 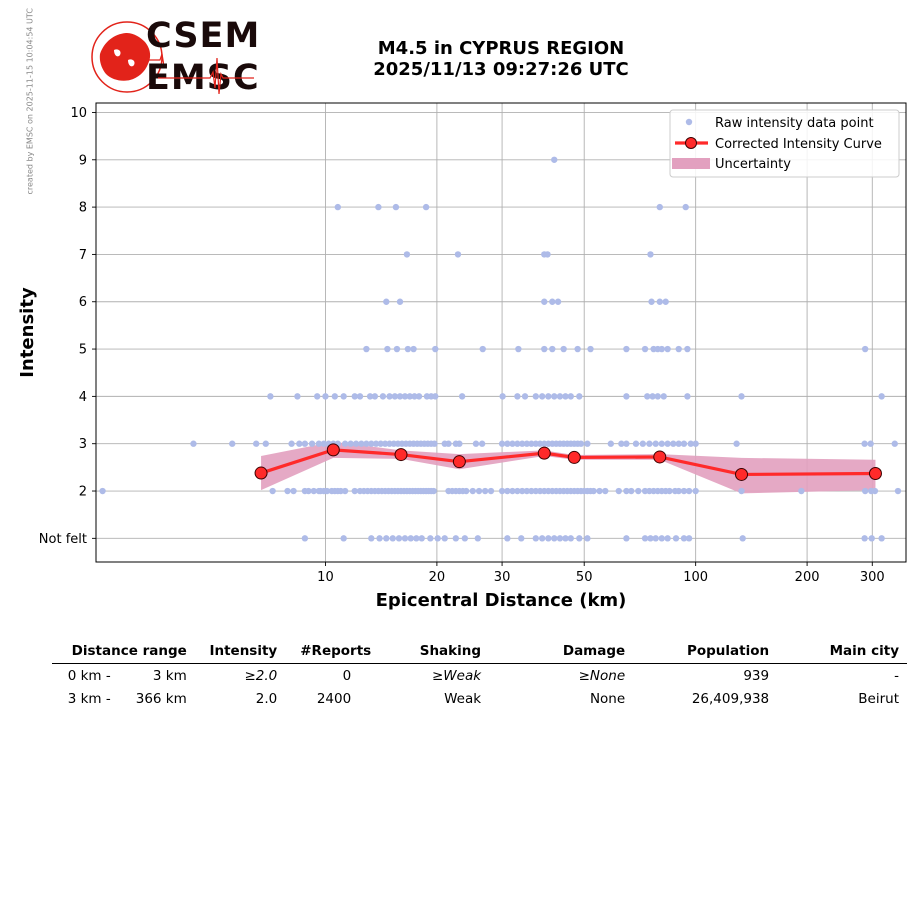 What do you see at coordinates (501, 600) in the screenshot?
I see `x-axis-label: Epicentral Distance (km)` at bounding box center [501, 600].